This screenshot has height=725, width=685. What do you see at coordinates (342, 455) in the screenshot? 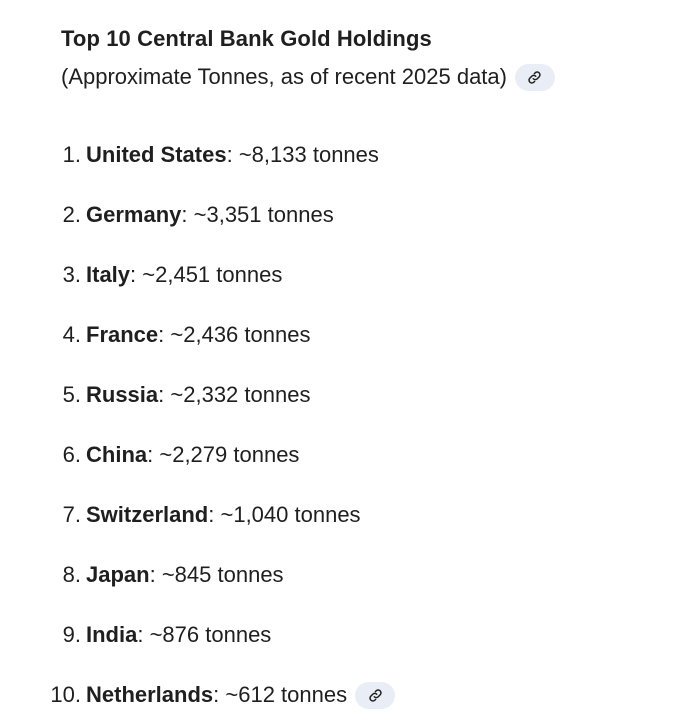
I see `list-item: 6. China: ~2,279 tonnes` at bounding box center [342, 455].